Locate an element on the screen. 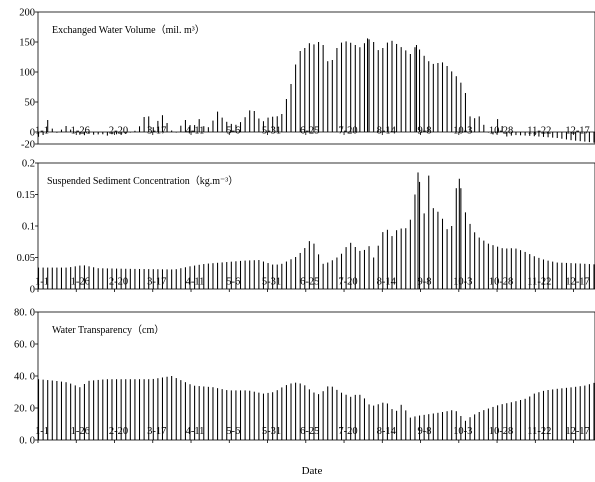 This screenshot has height=482, width=595. y-axis: 200 150 100 50 0-20 is located at coordinates (28, 79).